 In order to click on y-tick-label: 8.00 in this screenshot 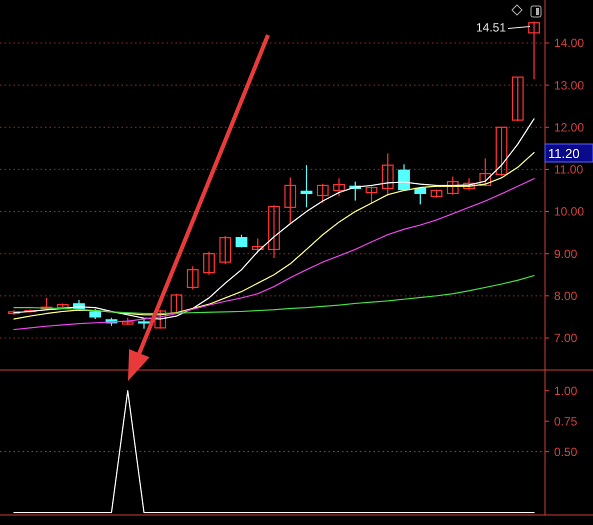, I will do `click(566, 296)`.